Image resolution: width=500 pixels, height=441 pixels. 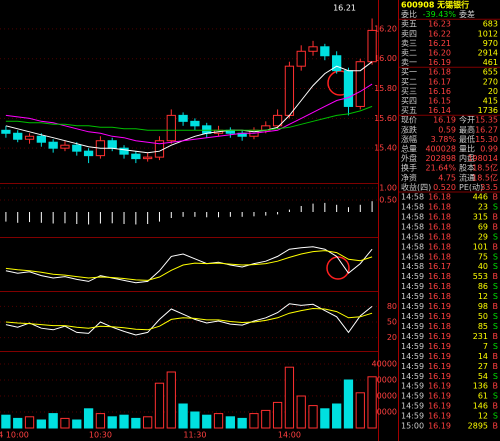 I want to click on trade-volume: 23, so click(x=483, y=206).